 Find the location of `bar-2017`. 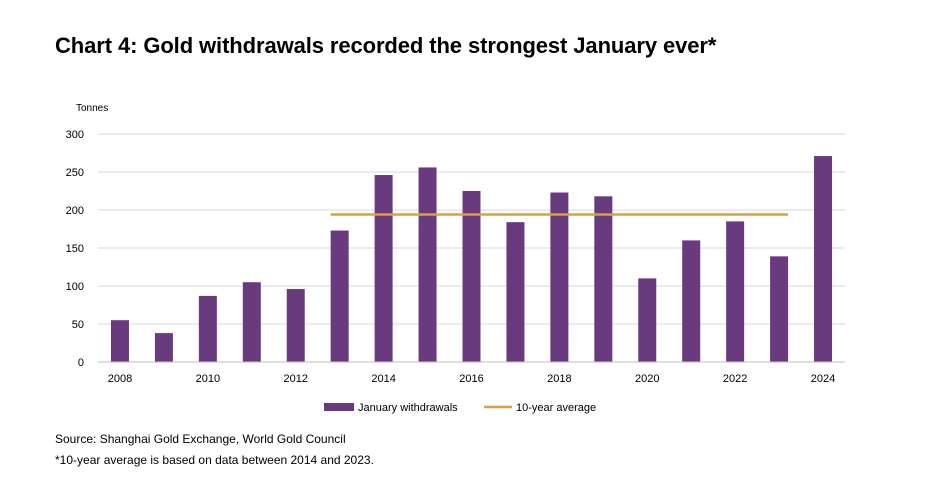

bar-2017 is located at coordinates (515, 292).